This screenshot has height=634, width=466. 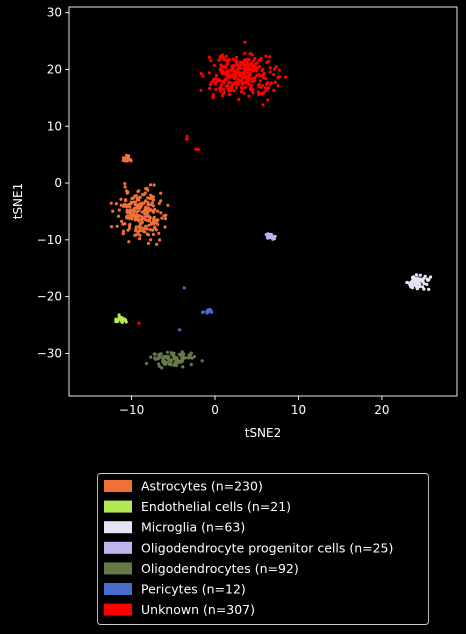 What do you see at coordinates (267, 547) in the screenshot?
I see `legend-label-oligodendrocyte-progenitor-cells: Oligodendrocyte progenitor cells (n=25)` at bounding box center [267, 547].